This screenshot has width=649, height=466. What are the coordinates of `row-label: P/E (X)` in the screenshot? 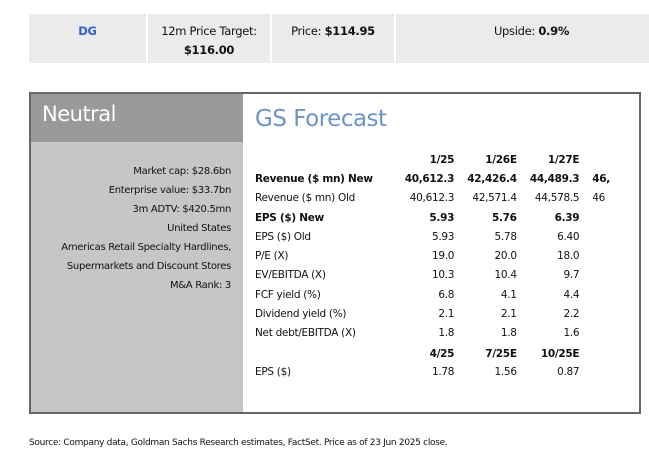 It's located at (272, 256).